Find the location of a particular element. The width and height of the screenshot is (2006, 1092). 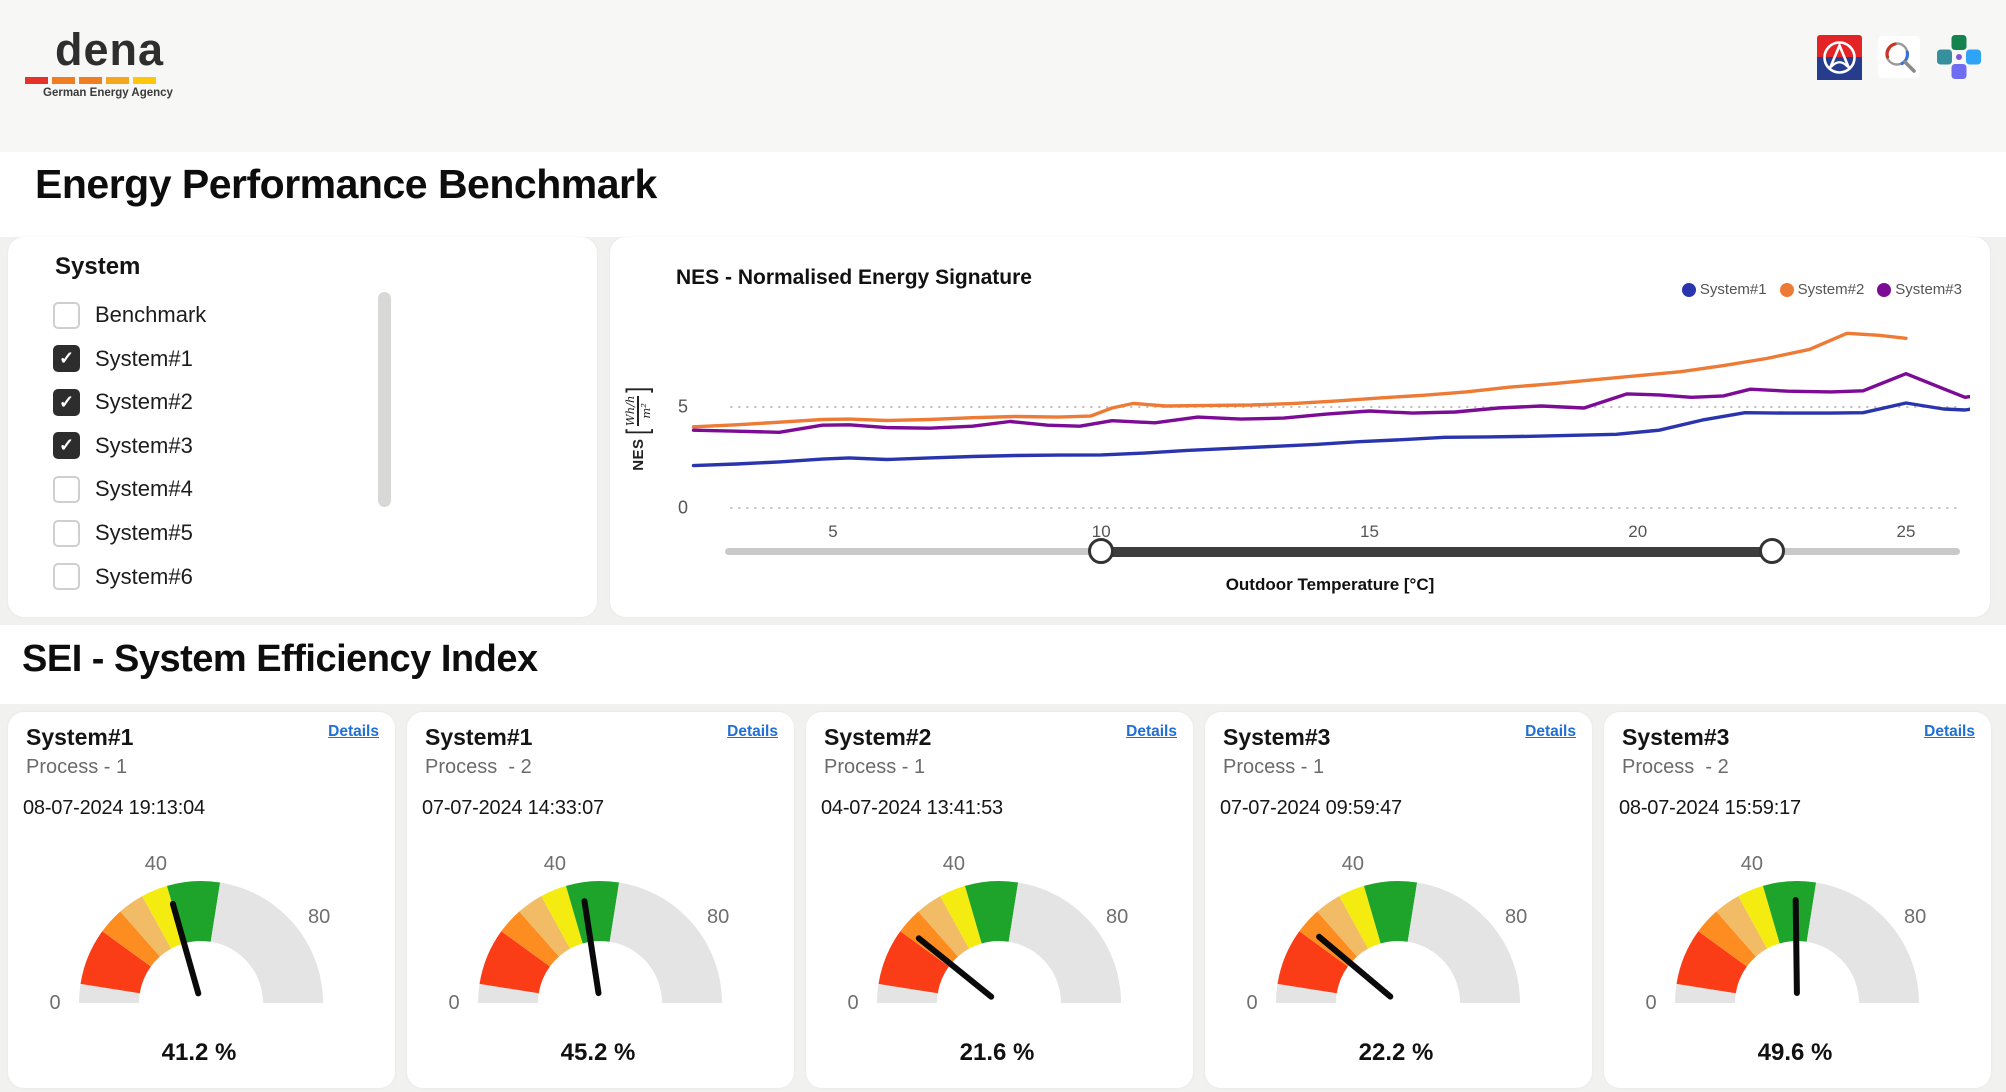

dena-logo: dena German Energy Agency is located at coordinates (105, 62).